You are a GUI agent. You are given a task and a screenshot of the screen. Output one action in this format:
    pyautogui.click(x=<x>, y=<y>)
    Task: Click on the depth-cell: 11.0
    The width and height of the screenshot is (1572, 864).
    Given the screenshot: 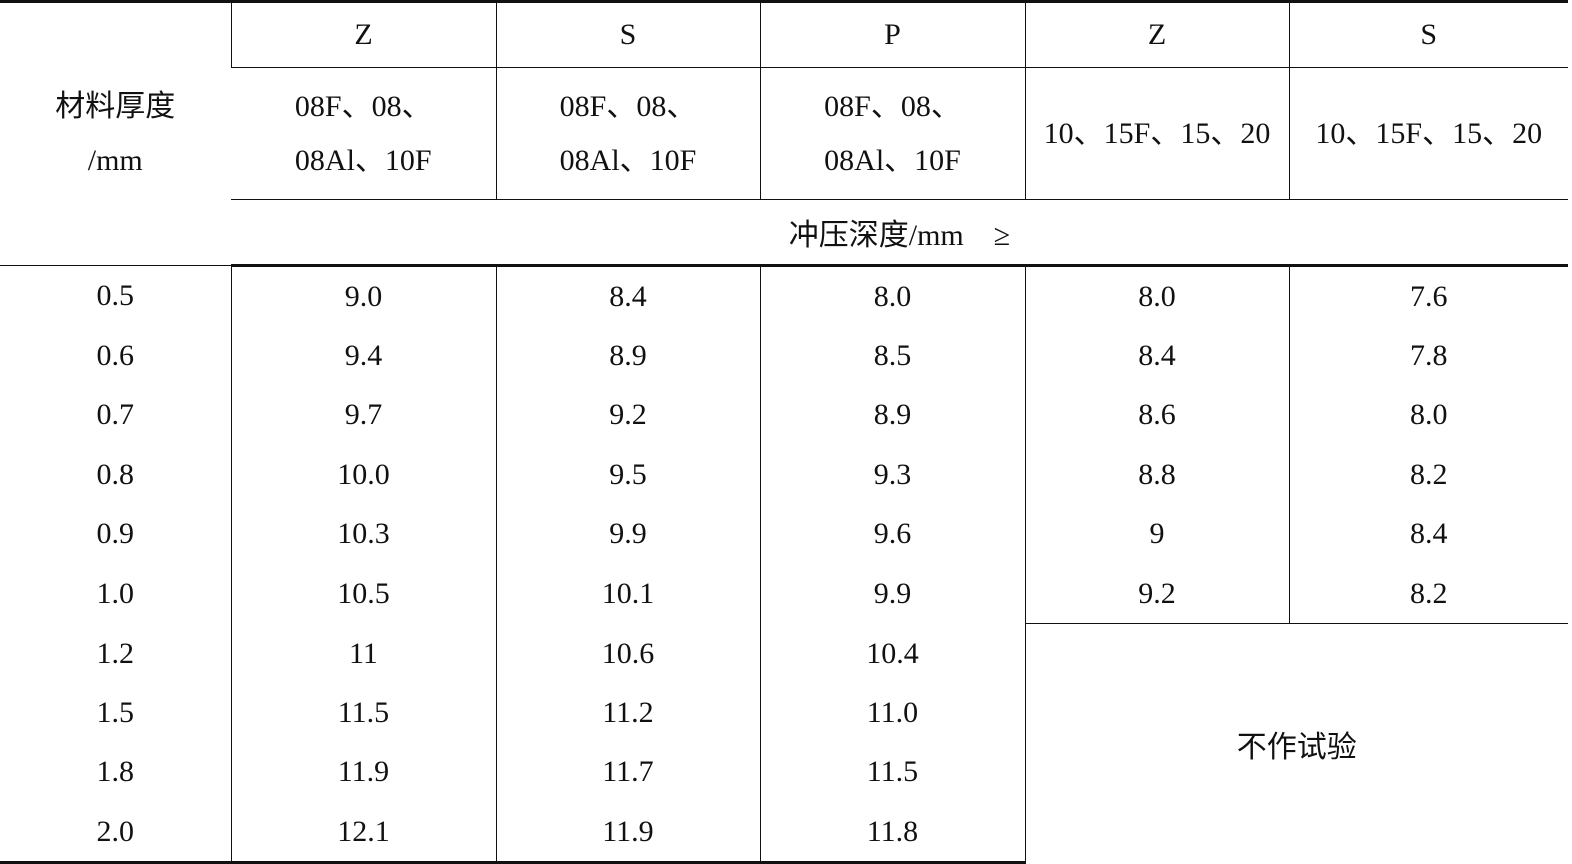 What is the action you would take?
    pyautogui.click(x=892, y=713)
    